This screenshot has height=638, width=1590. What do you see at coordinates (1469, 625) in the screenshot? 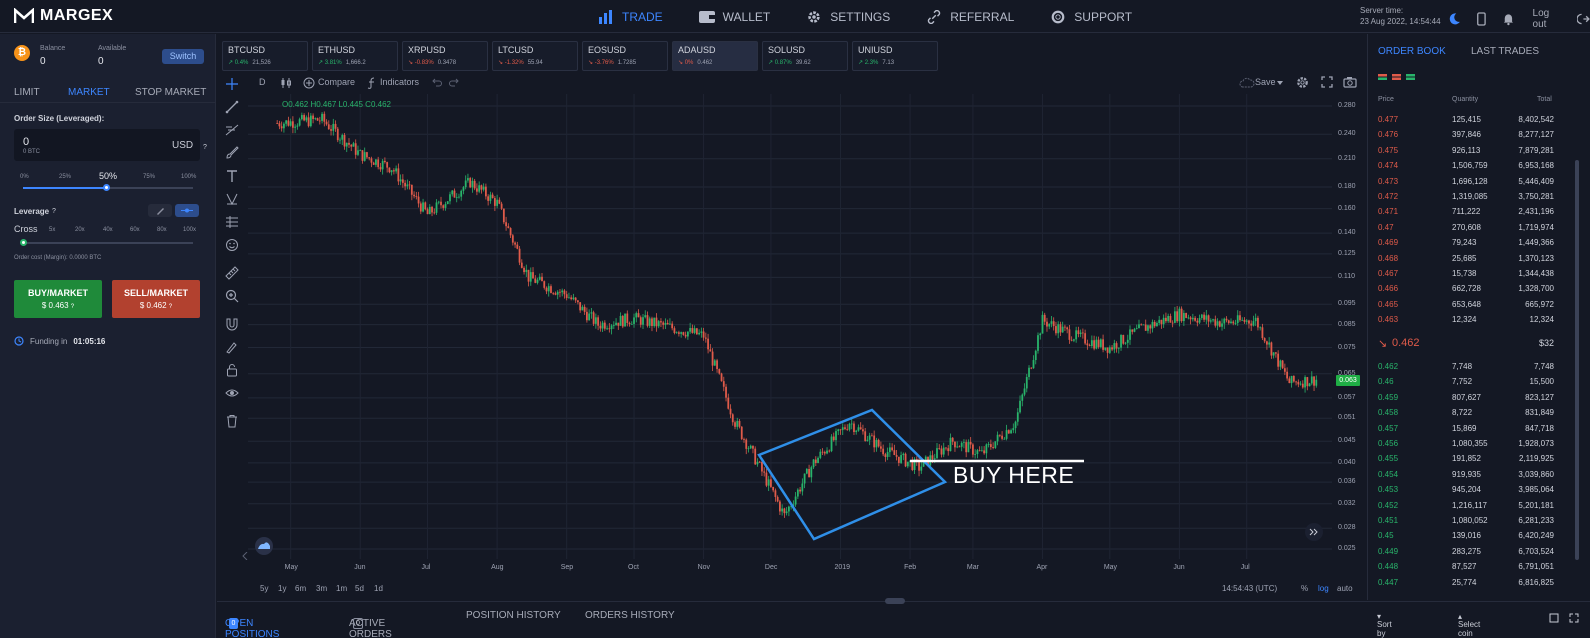
I see `select-coin-dropdown: Select coin ▴` at bounding box center [1469, 625].